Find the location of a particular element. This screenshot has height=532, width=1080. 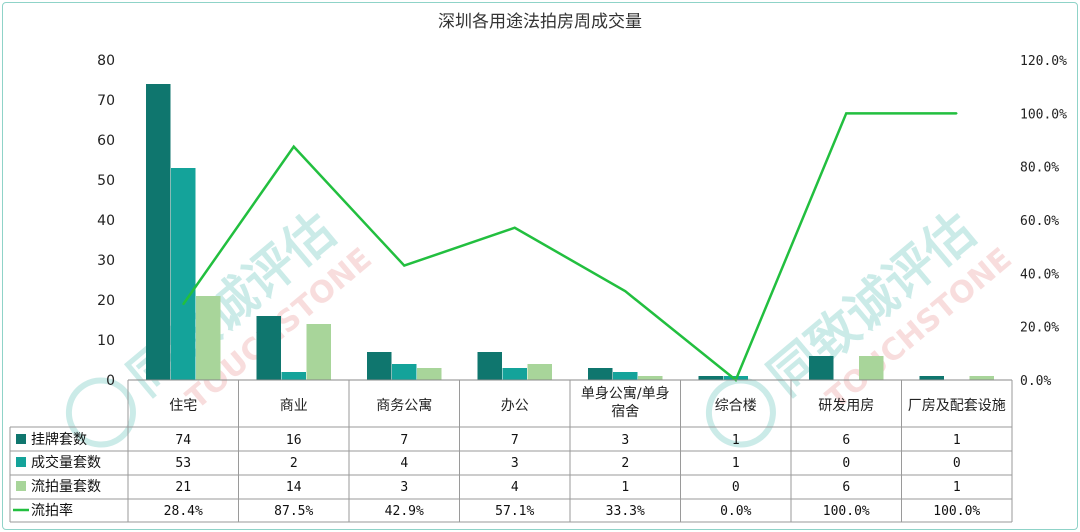

left-tick-label: 0 is located at coordinates (110, 381).